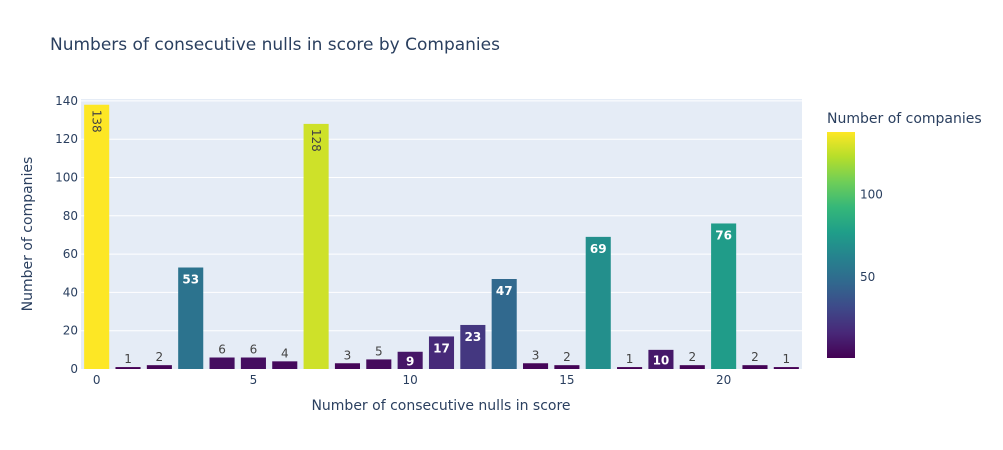 The width and height of the screenshot is (1003, 450). What do you see at coordinates (441, 348) in the screenshot?
I see `bar-value-label: 17` at bounding box center [441, 348].